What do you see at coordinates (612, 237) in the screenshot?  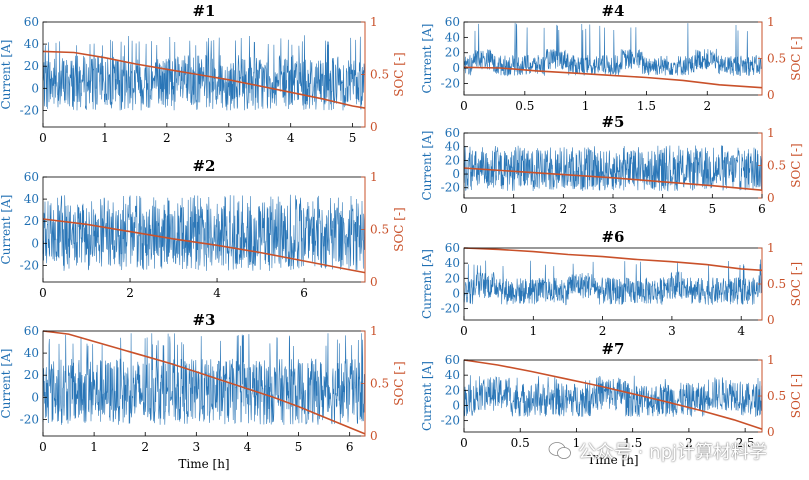 I see `panel-title: #6` at bounding box center [612, 237].